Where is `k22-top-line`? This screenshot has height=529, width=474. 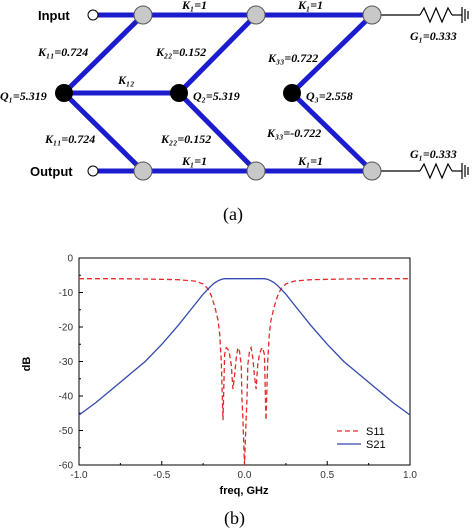 k22-top-line is located at coordinates (217, 54).